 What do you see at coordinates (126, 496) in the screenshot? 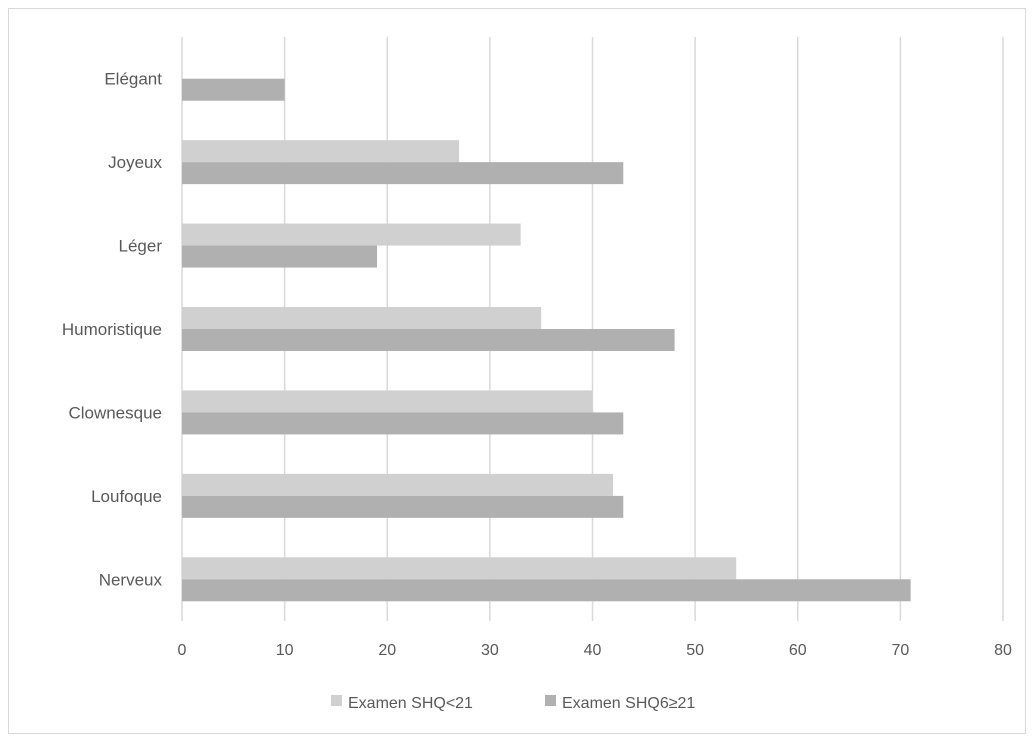
I see `category-label: Loufoque` at bounding box center [126, 496].